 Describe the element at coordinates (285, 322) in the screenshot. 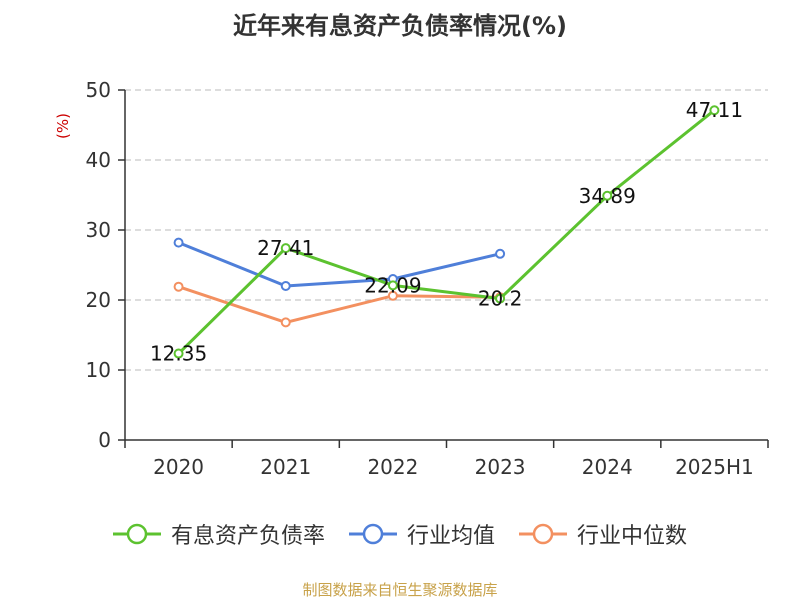

I see `series-2-point-2021` at that location.